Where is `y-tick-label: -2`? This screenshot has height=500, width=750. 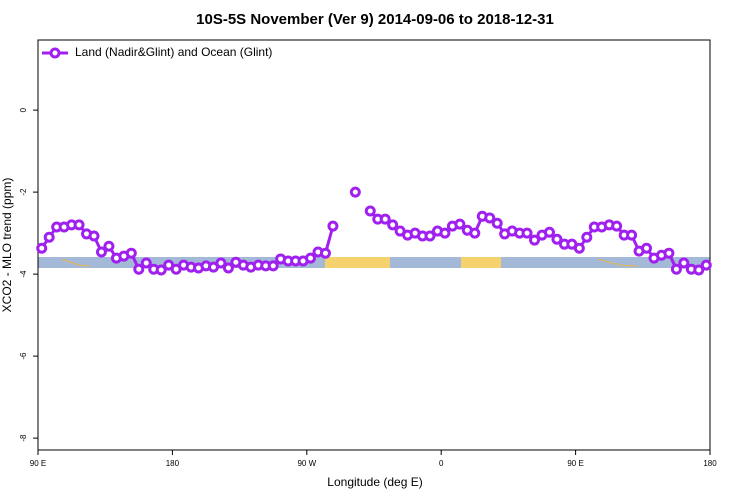 y-tick-label: -2 is located at coordinates (23, 192).